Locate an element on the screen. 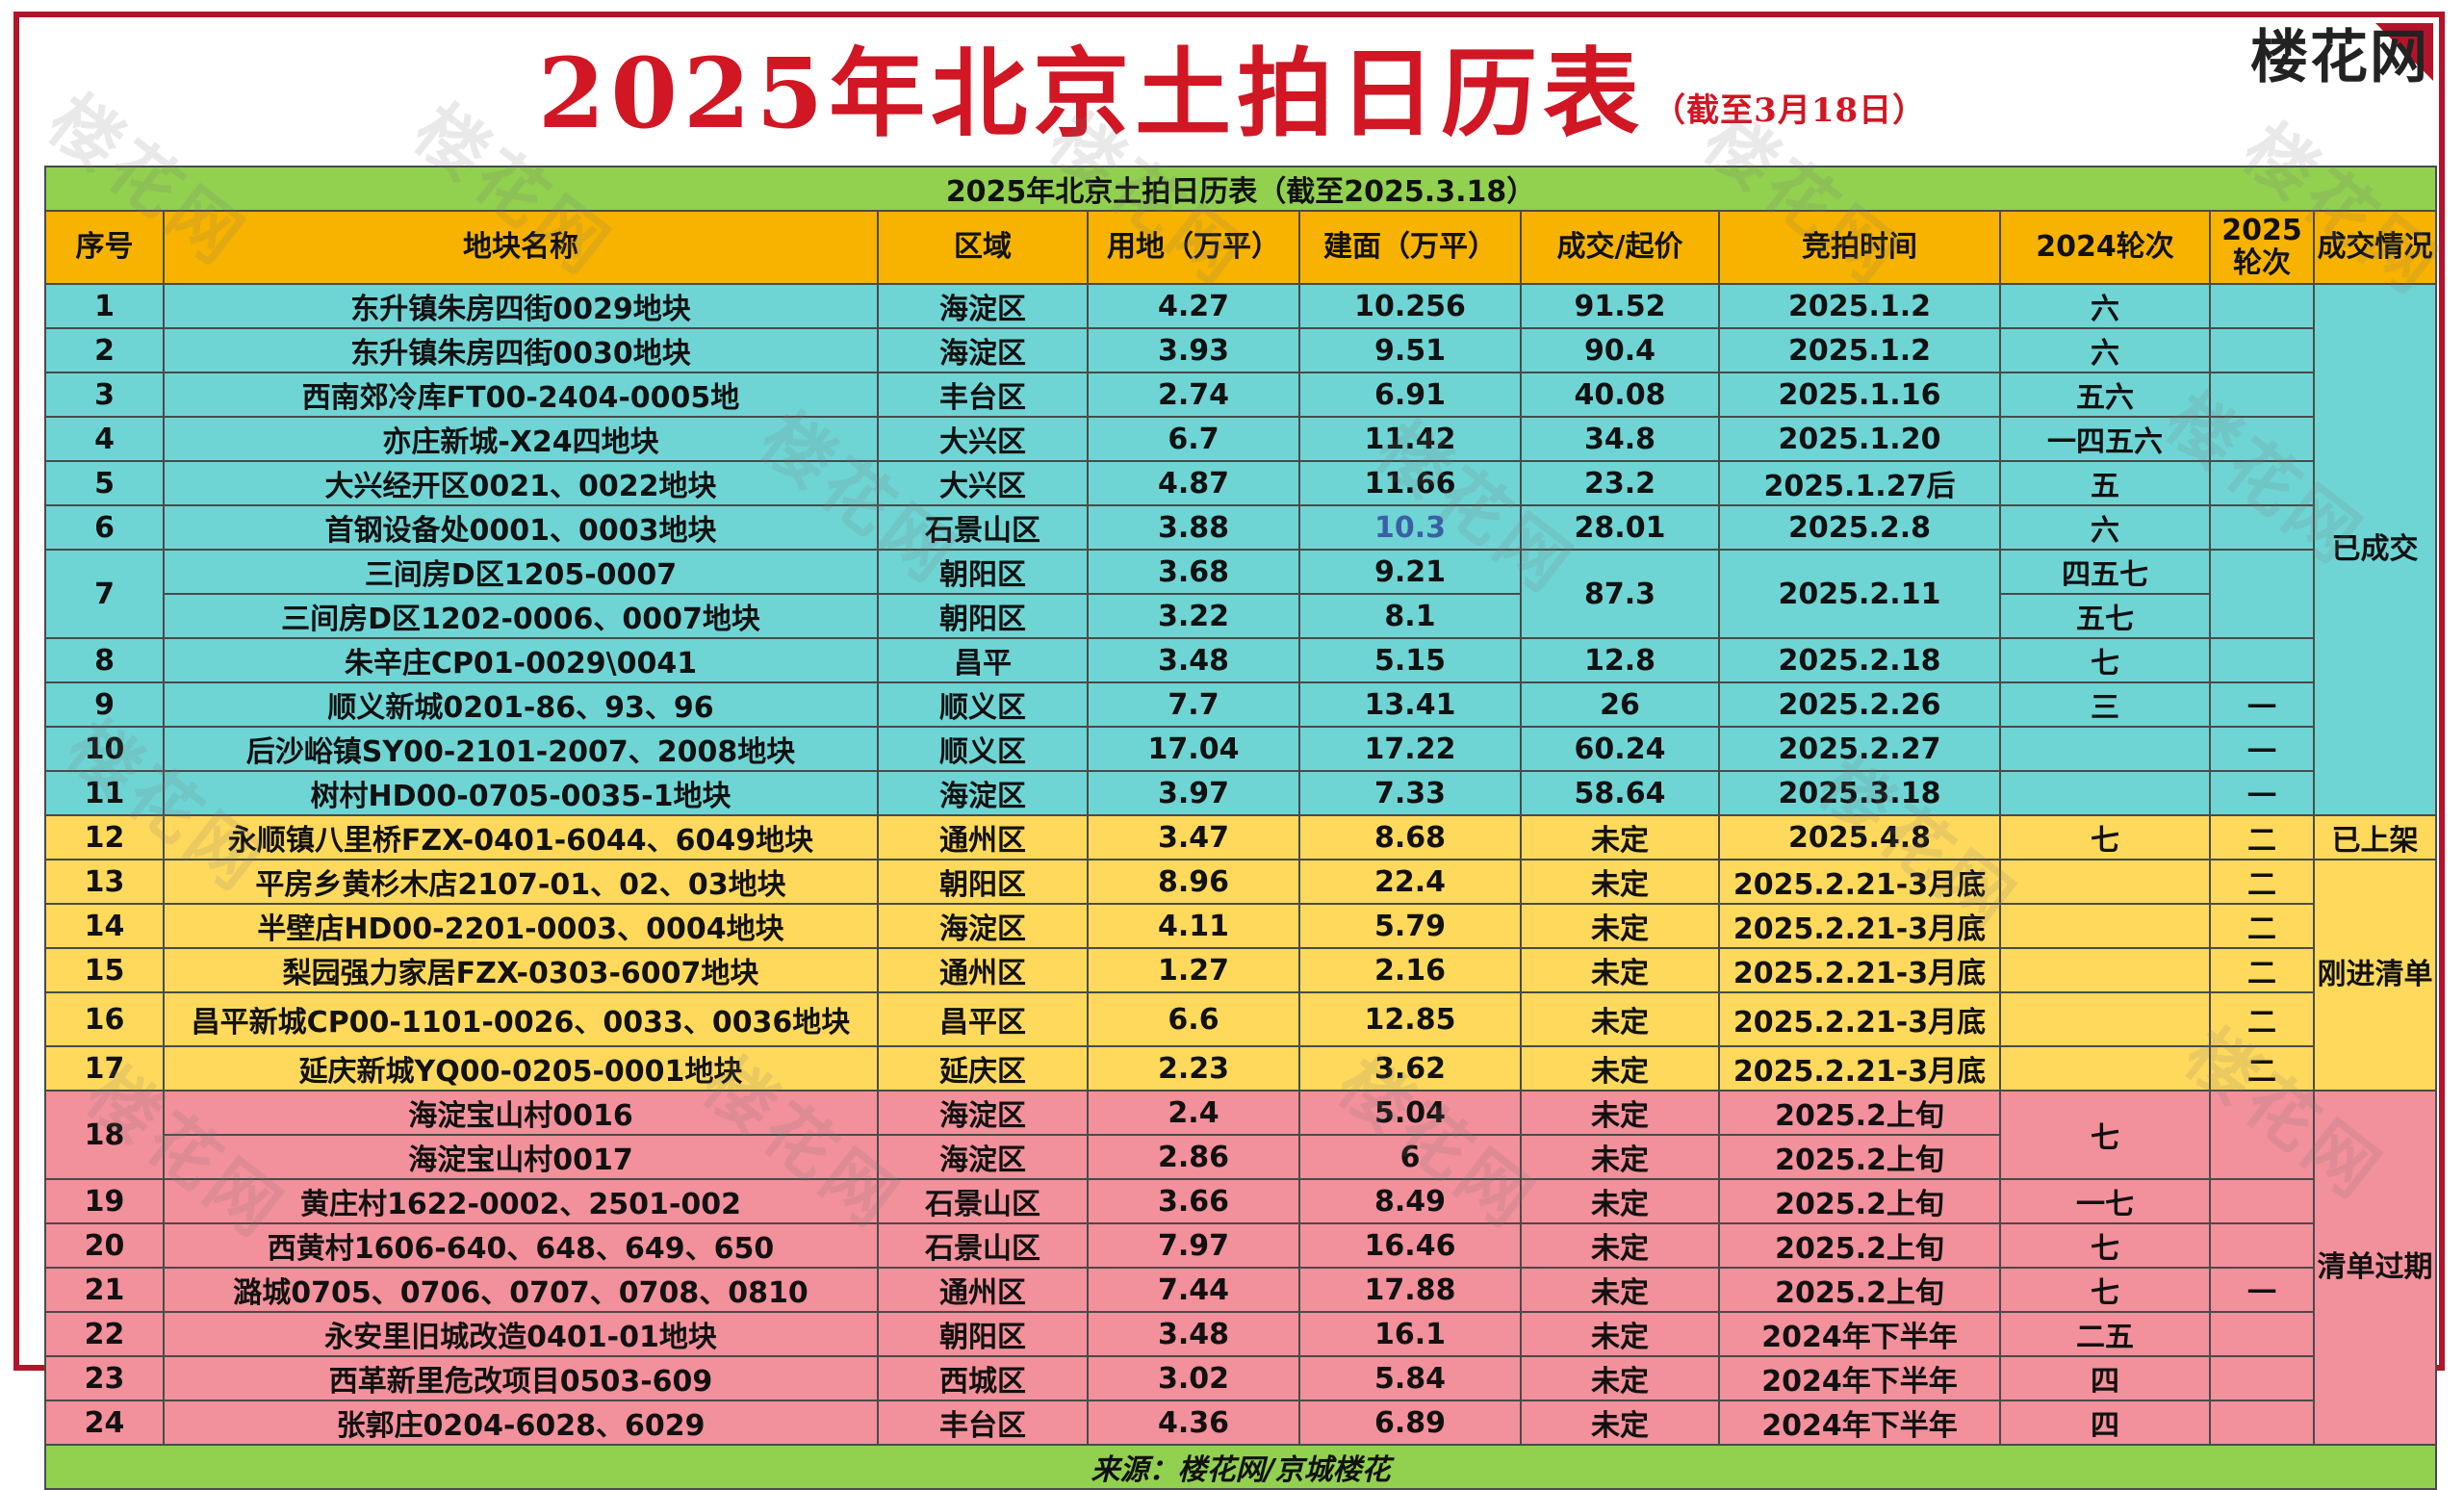  cell-land-area: 4.36 is located at coordinates (1193, 1423).